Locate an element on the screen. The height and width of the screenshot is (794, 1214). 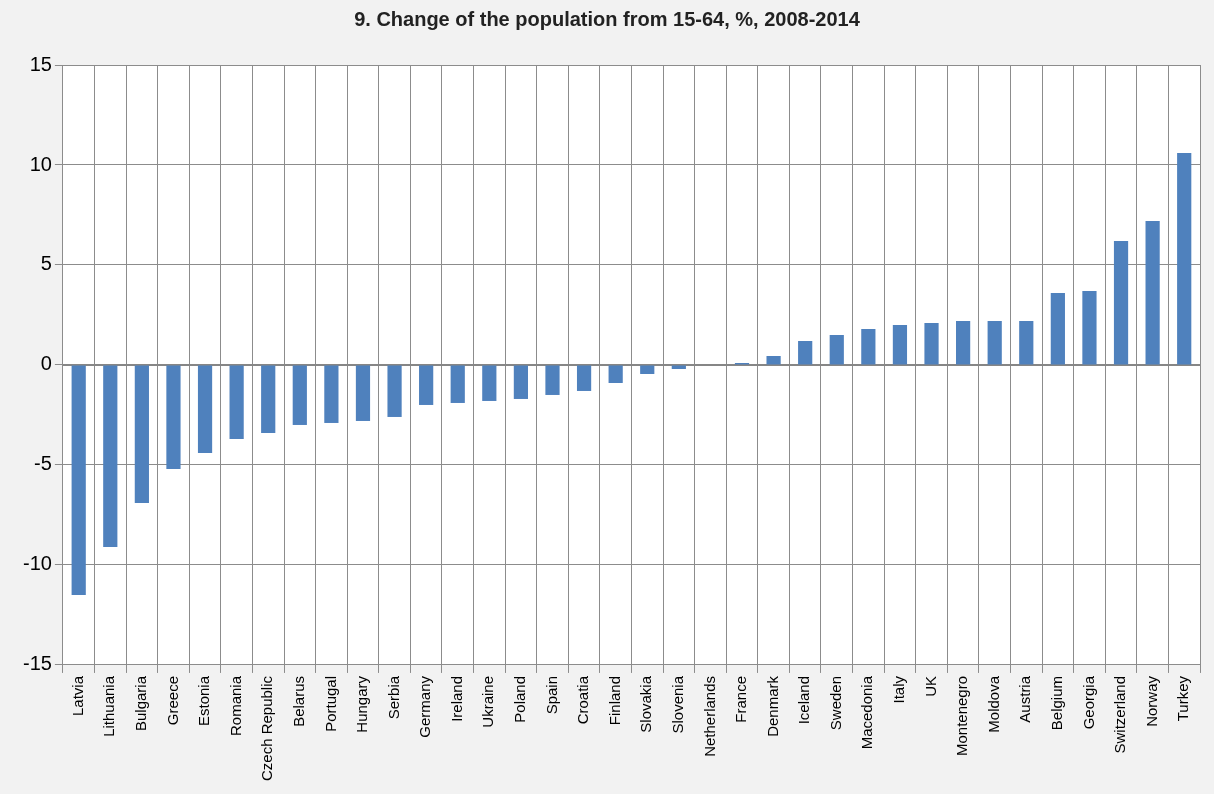
x-tick-label: Ireland is located at coordinates (456, 698).